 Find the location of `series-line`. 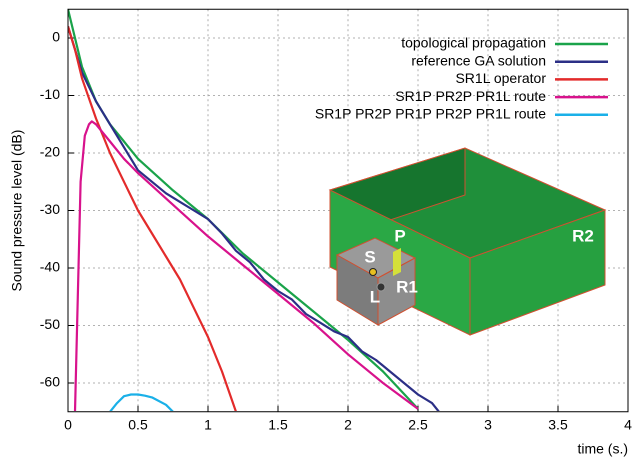

series-line is located at coordinates (141, 402).